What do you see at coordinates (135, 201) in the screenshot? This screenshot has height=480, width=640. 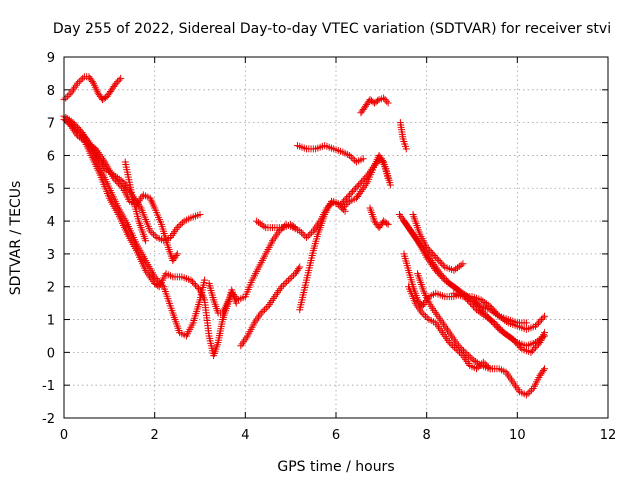 I see `series-arc-f` at bounding box center [135, 201].